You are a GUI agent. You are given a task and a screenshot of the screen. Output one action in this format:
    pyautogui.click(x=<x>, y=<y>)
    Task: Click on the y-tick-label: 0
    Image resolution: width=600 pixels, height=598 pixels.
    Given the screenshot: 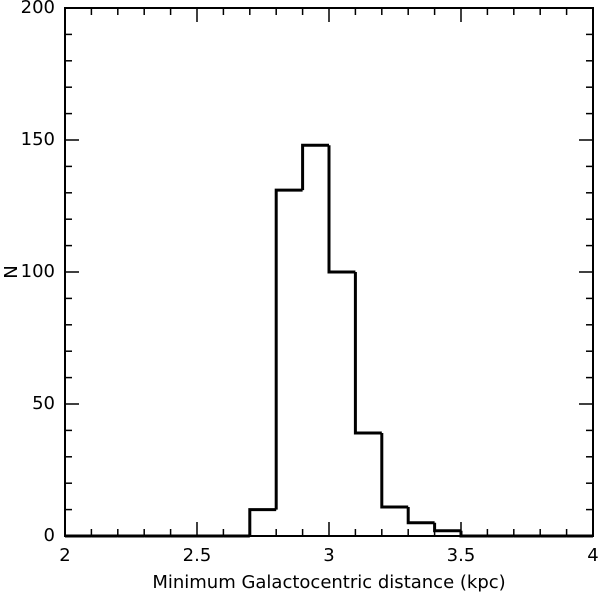 What is the action you would take?
    pyautogui.click(x=49, y=535)
    